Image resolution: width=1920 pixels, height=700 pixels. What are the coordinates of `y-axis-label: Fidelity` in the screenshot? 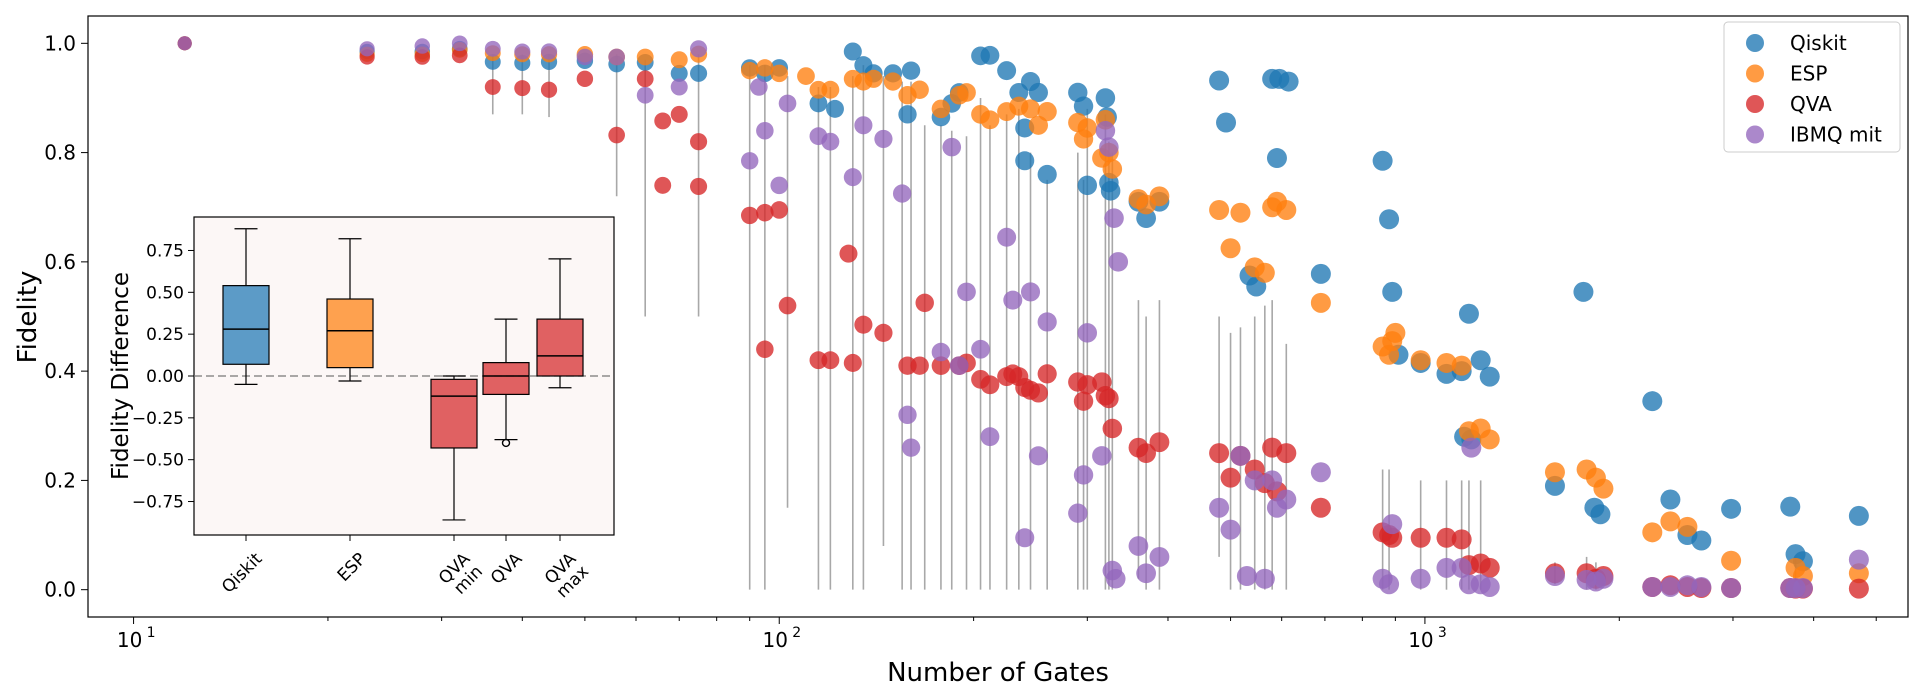 It's located at (28, 317).